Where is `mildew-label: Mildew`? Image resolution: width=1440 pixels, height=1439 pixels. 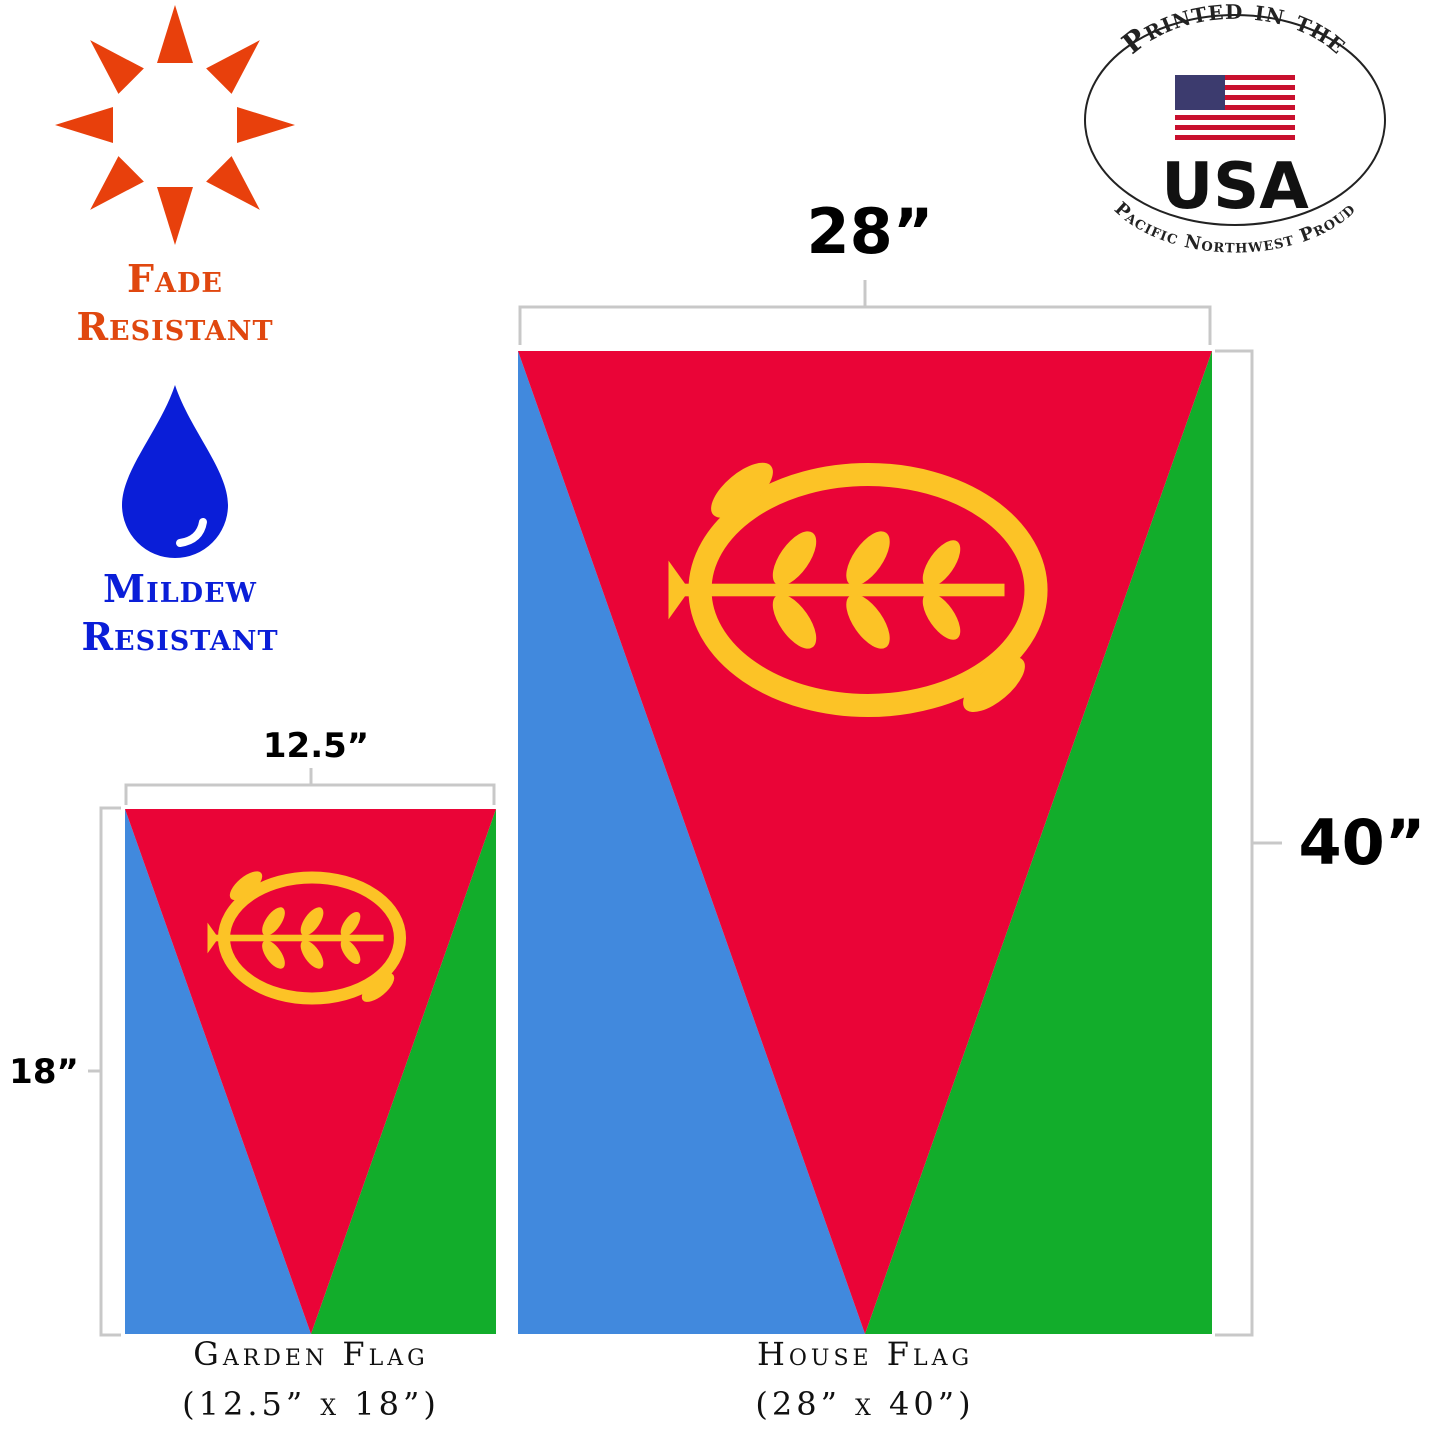
mildew-label: Mildew is located at coordinates (180, 588).